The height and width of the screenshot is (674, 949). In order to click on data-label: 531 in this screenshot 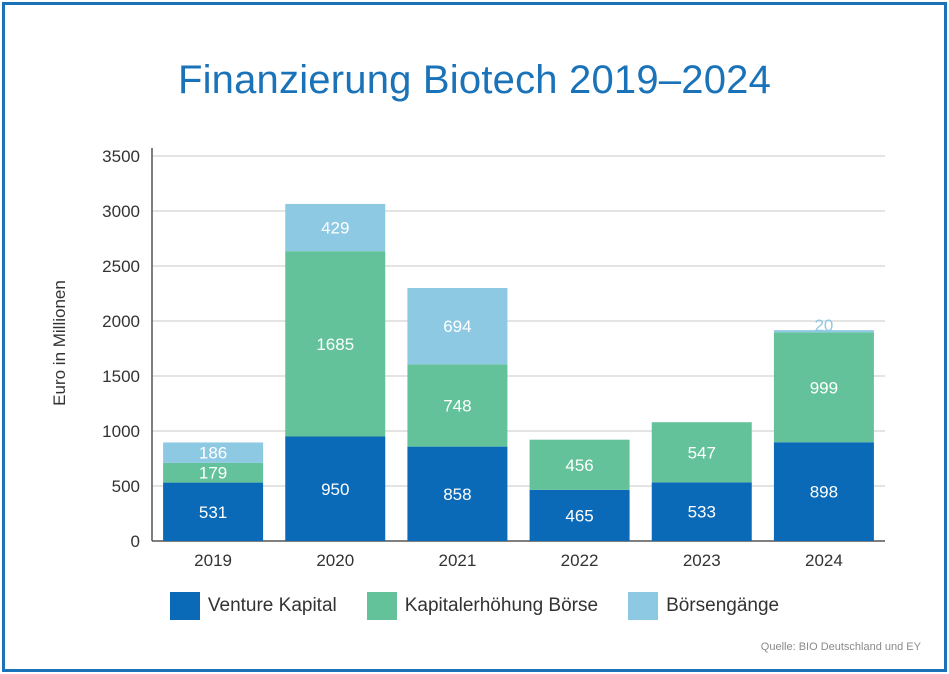, I will do `click(213, 512)`.